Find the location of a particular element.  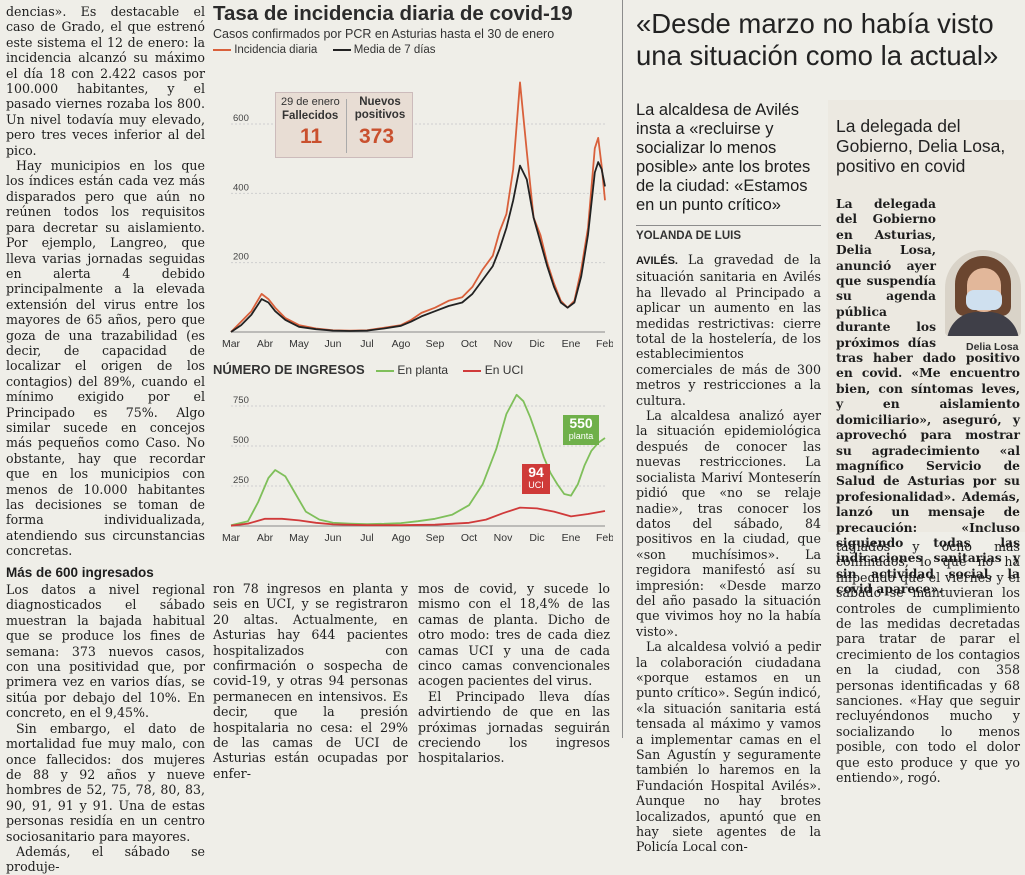

chart-legend: Incidencia diaria Media de 7 días is located at coordinates (413, 50).